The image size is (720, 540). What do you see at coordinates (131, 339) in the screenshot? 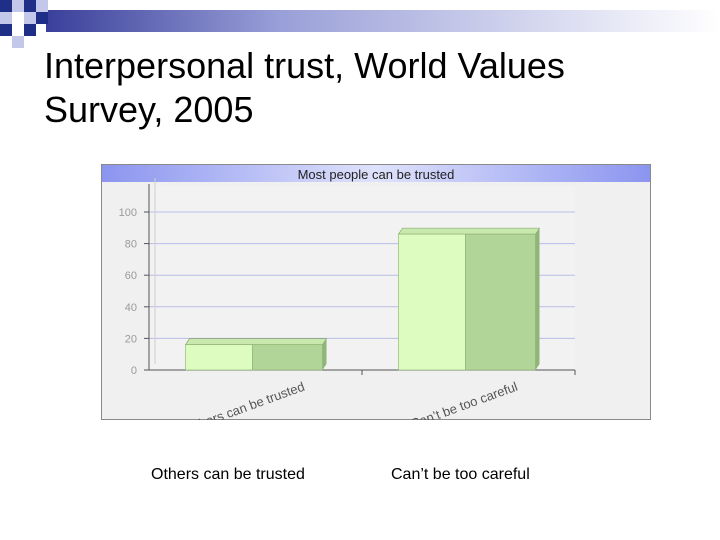
I see `y-tick-label: 20` at bounding box center [131, 339].